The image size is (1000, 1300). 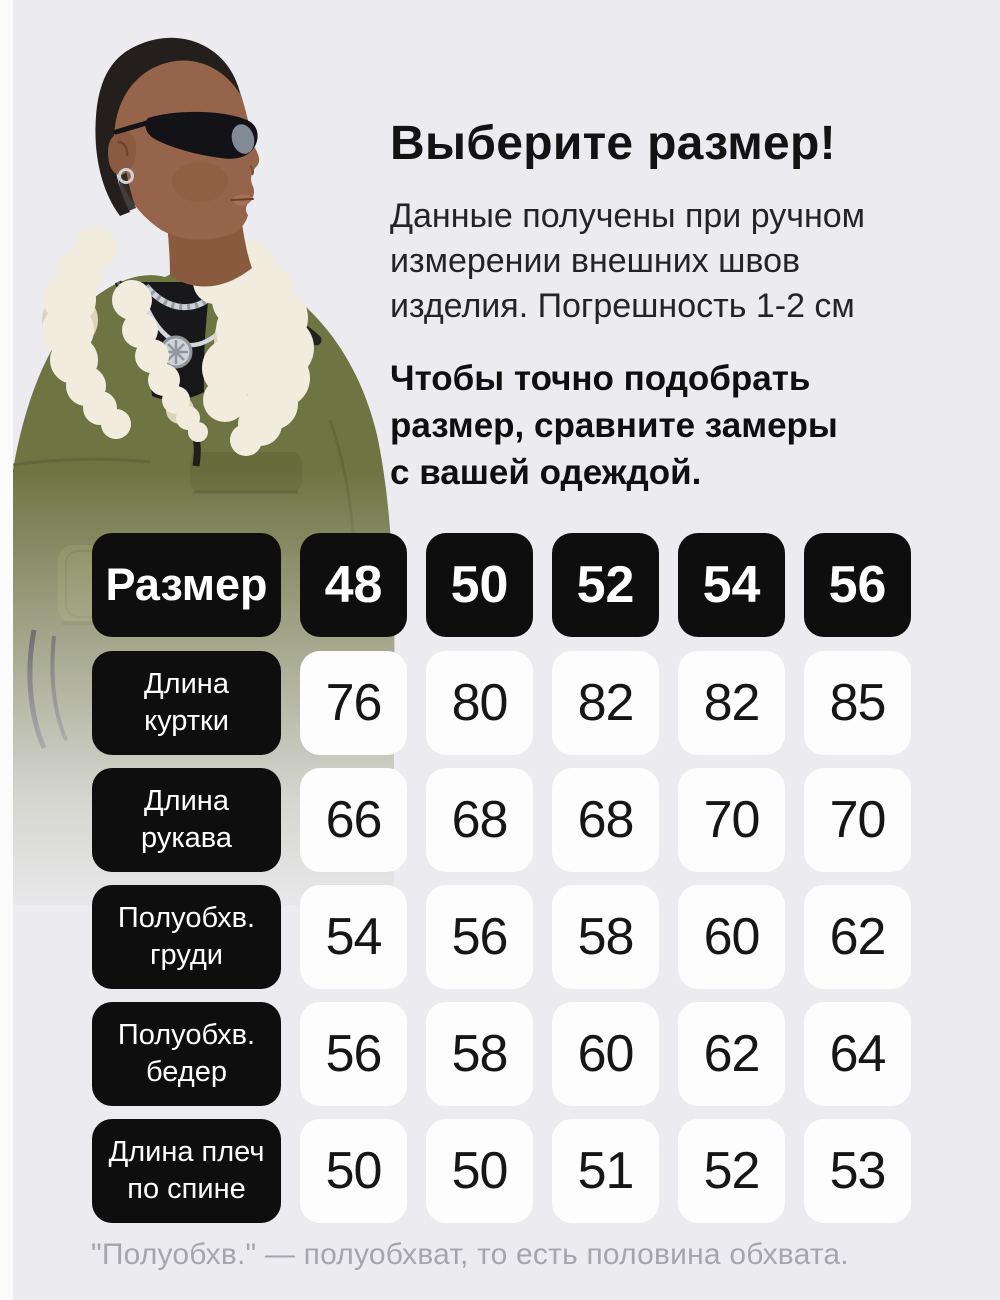 I want to click on measurement-label-cell: Длина куртки, so click(x=186, y=703).